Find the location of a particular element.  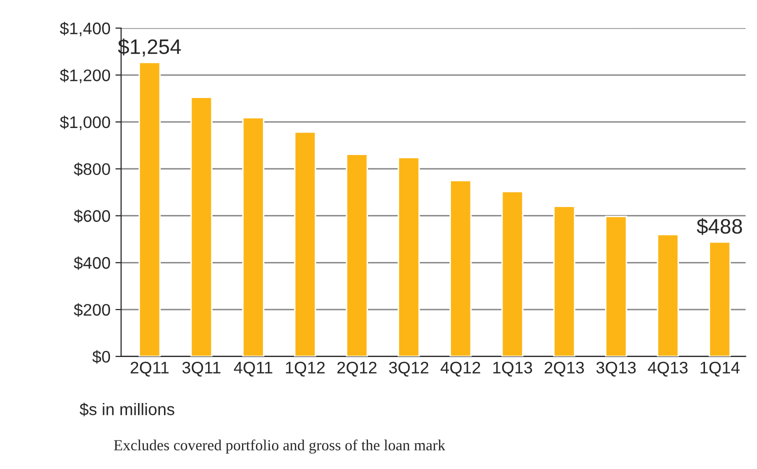

x-tick-label: 3Q12 is located at coordinates (408, 369).